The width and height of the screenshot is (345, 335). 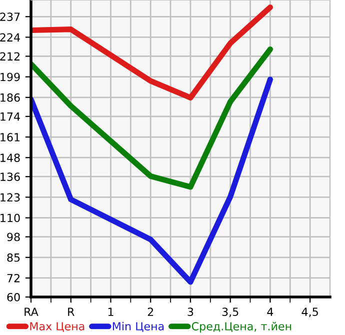 What do you see at coordinates (10, 37) in the screenshot?
I see `y-tick-label: 224` at bounding box center [10, 37].